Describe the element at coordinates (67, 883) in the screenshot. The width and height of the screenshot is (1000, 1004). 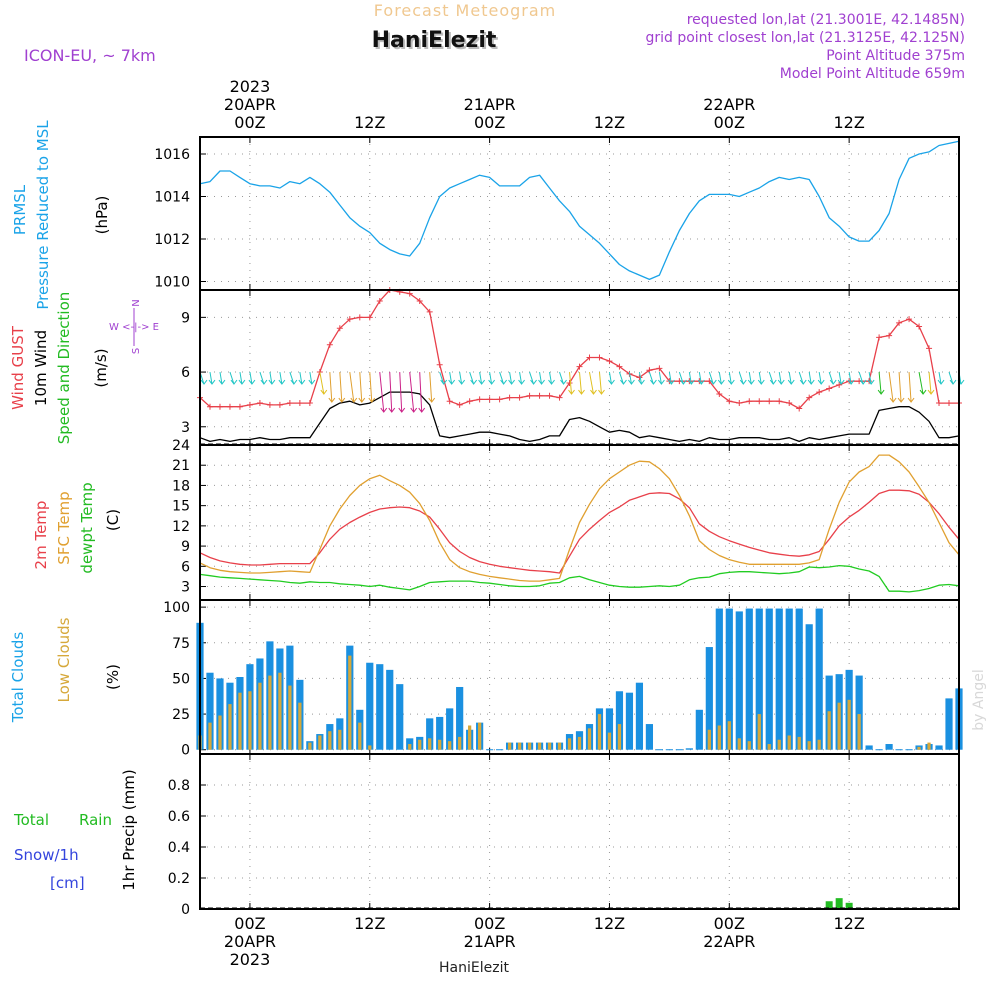
I see `snow-unit-label: [cm]` at that location.